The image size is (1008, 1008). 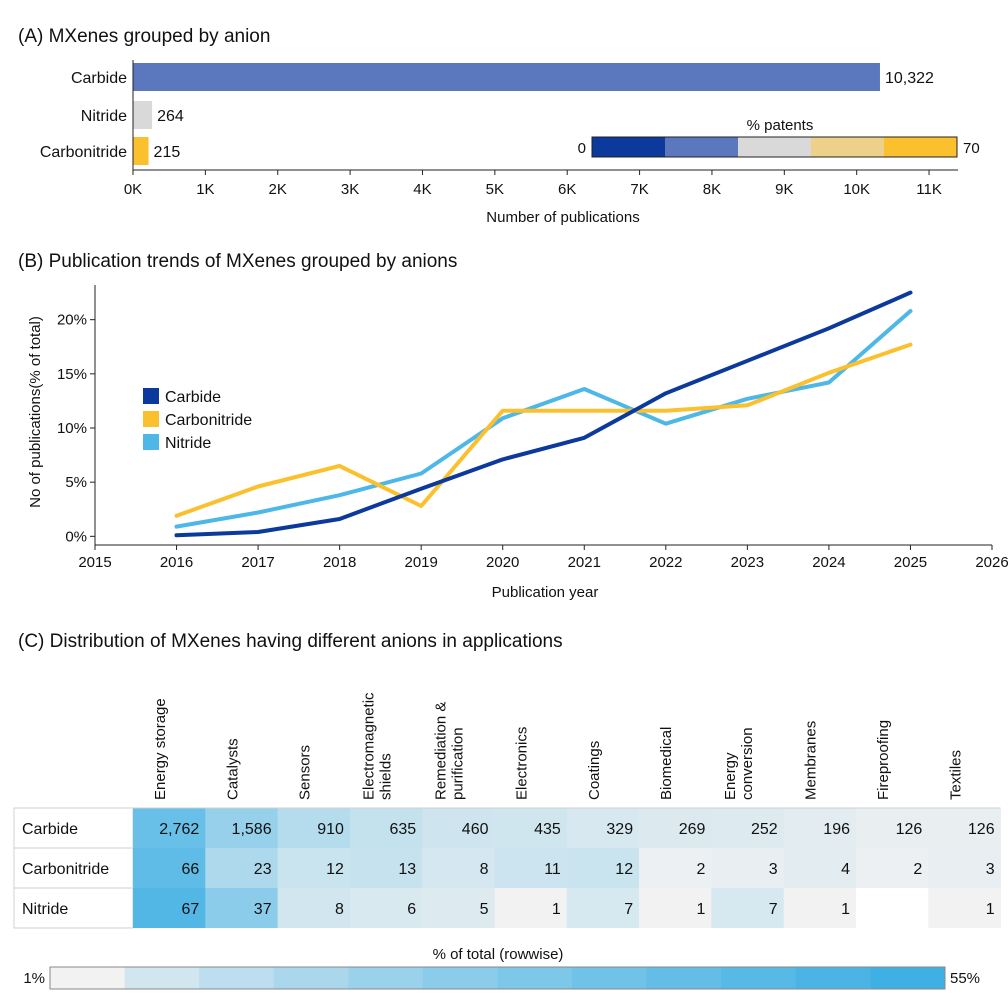 I want to click on column-header-remediation-purification: purification, so click(x=458, y=763).